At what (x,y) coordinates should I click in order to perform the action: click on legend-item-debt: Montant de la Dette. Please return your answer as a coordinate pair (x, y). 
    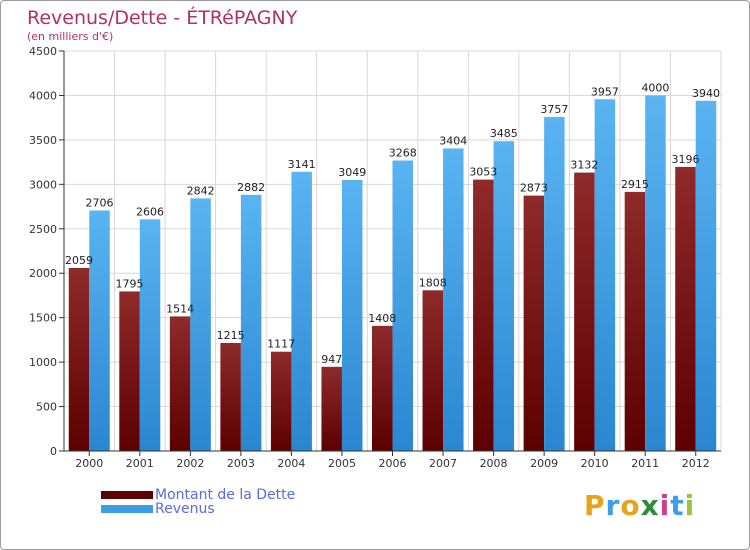
    Looking at the image, I should click on (198, 495).